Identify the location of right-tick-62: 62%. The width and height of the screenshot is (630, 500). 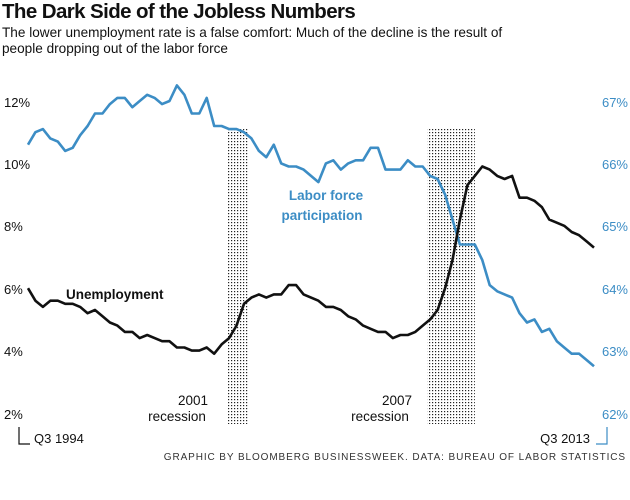
(615, 414).